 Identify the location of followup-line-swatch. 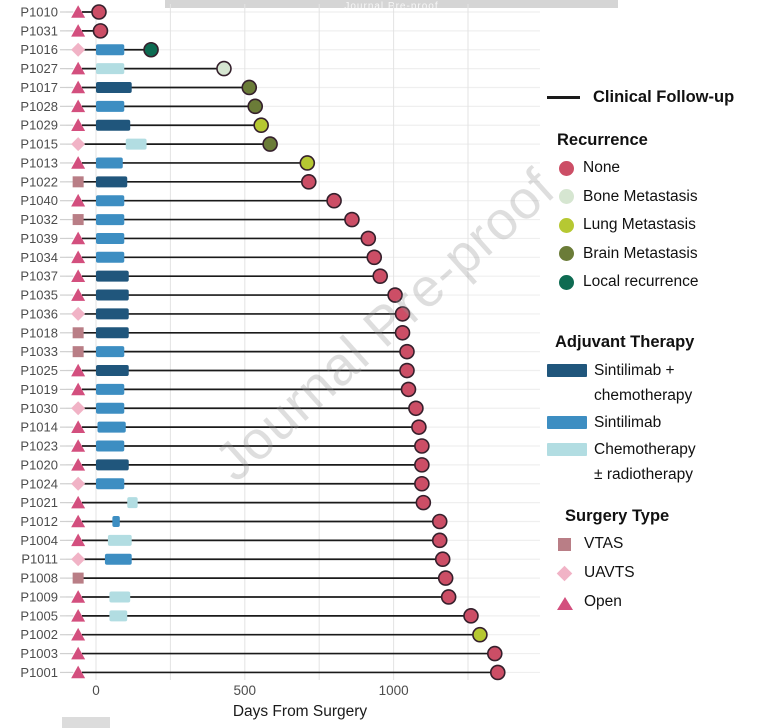
(563, 97).